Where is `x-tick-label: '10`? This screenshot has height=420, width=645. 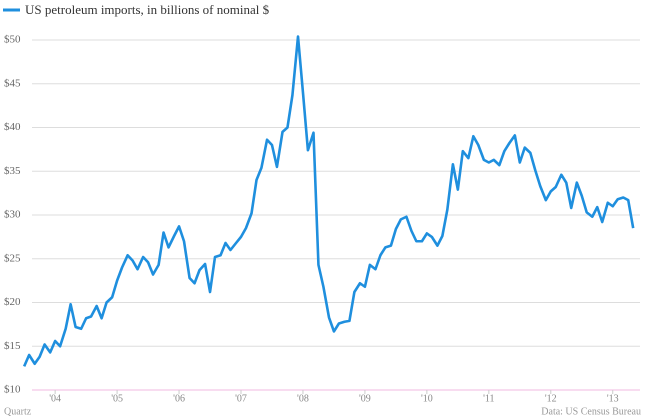 x-tick-label: '10 is located at coordinates (427, 398).